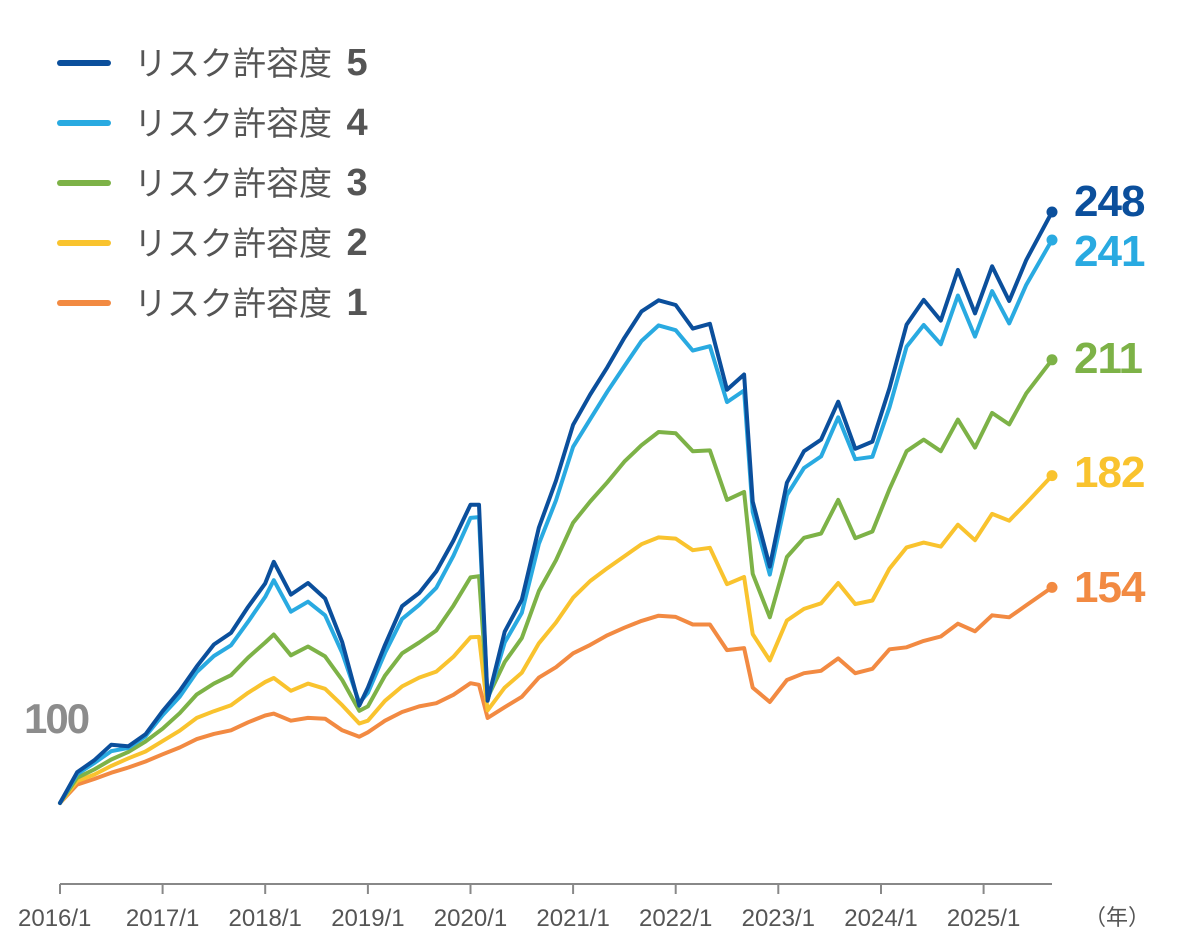 The width and height of the screenshot is (1184, 940). Describe the element at coordinates (367, 918) in the screenshot. I see `x-tick-label: 2019/1` at that location.